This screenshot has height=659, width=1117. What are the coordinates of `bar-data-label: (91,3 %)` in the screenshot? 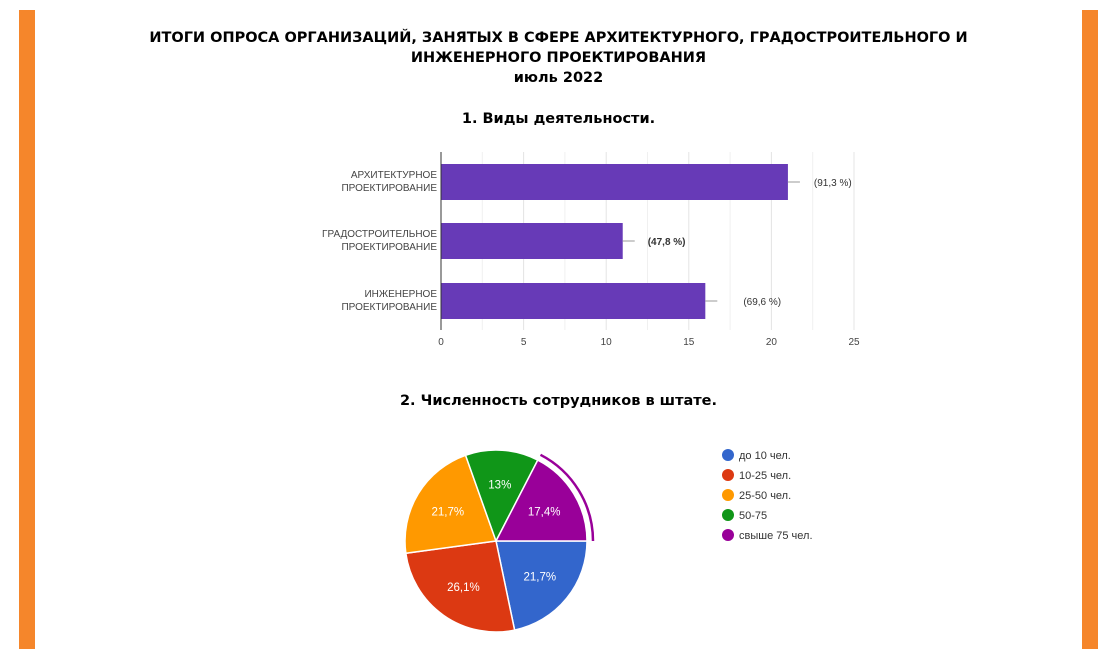 It's located at (833, 183).